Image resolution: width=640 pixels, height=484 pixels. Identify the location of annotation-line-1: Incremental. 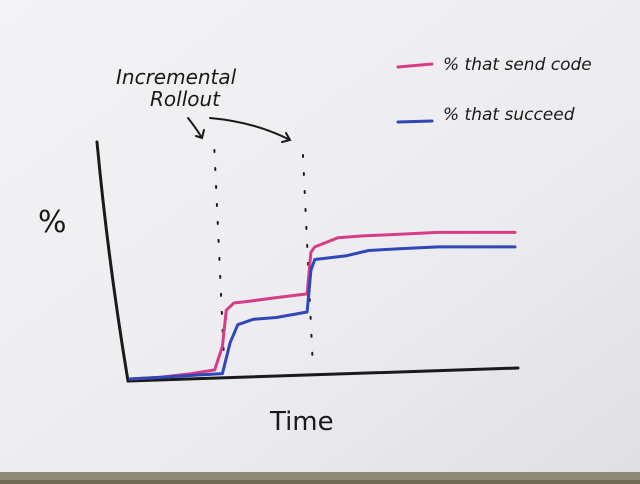
(176, 77).